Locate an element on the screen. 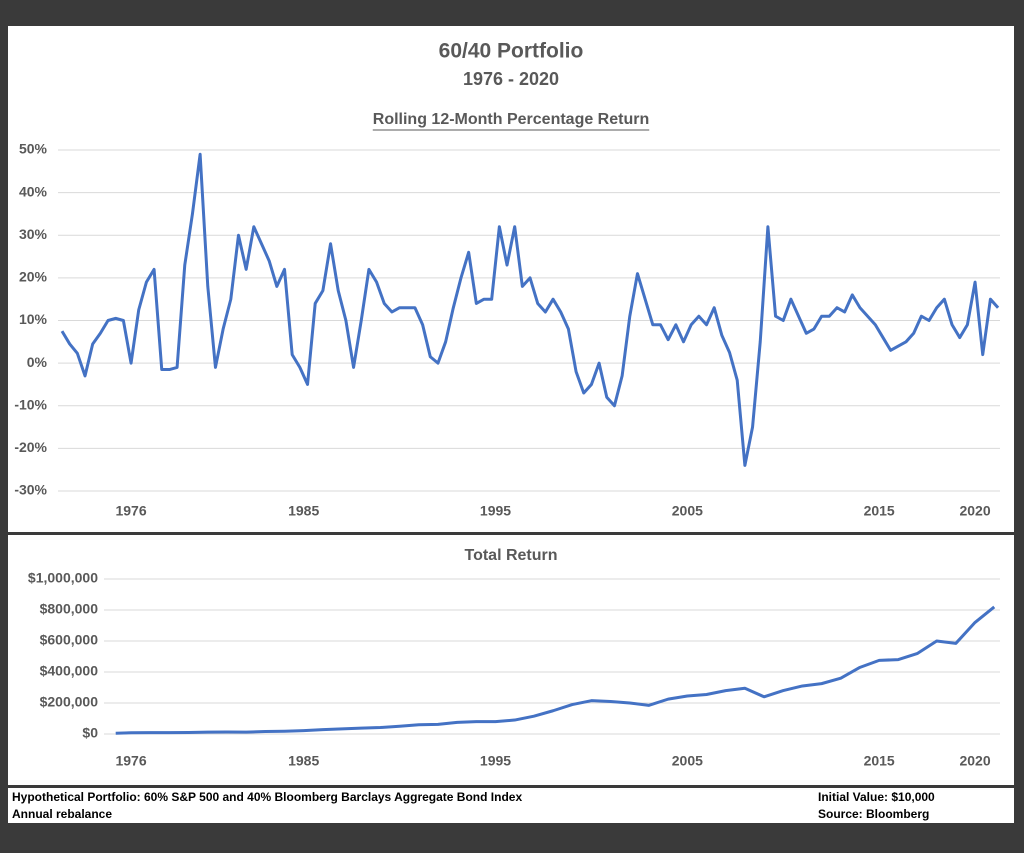  chart-title: Rolling 12-Month Percentage Return is located at coordinates (511, 119).